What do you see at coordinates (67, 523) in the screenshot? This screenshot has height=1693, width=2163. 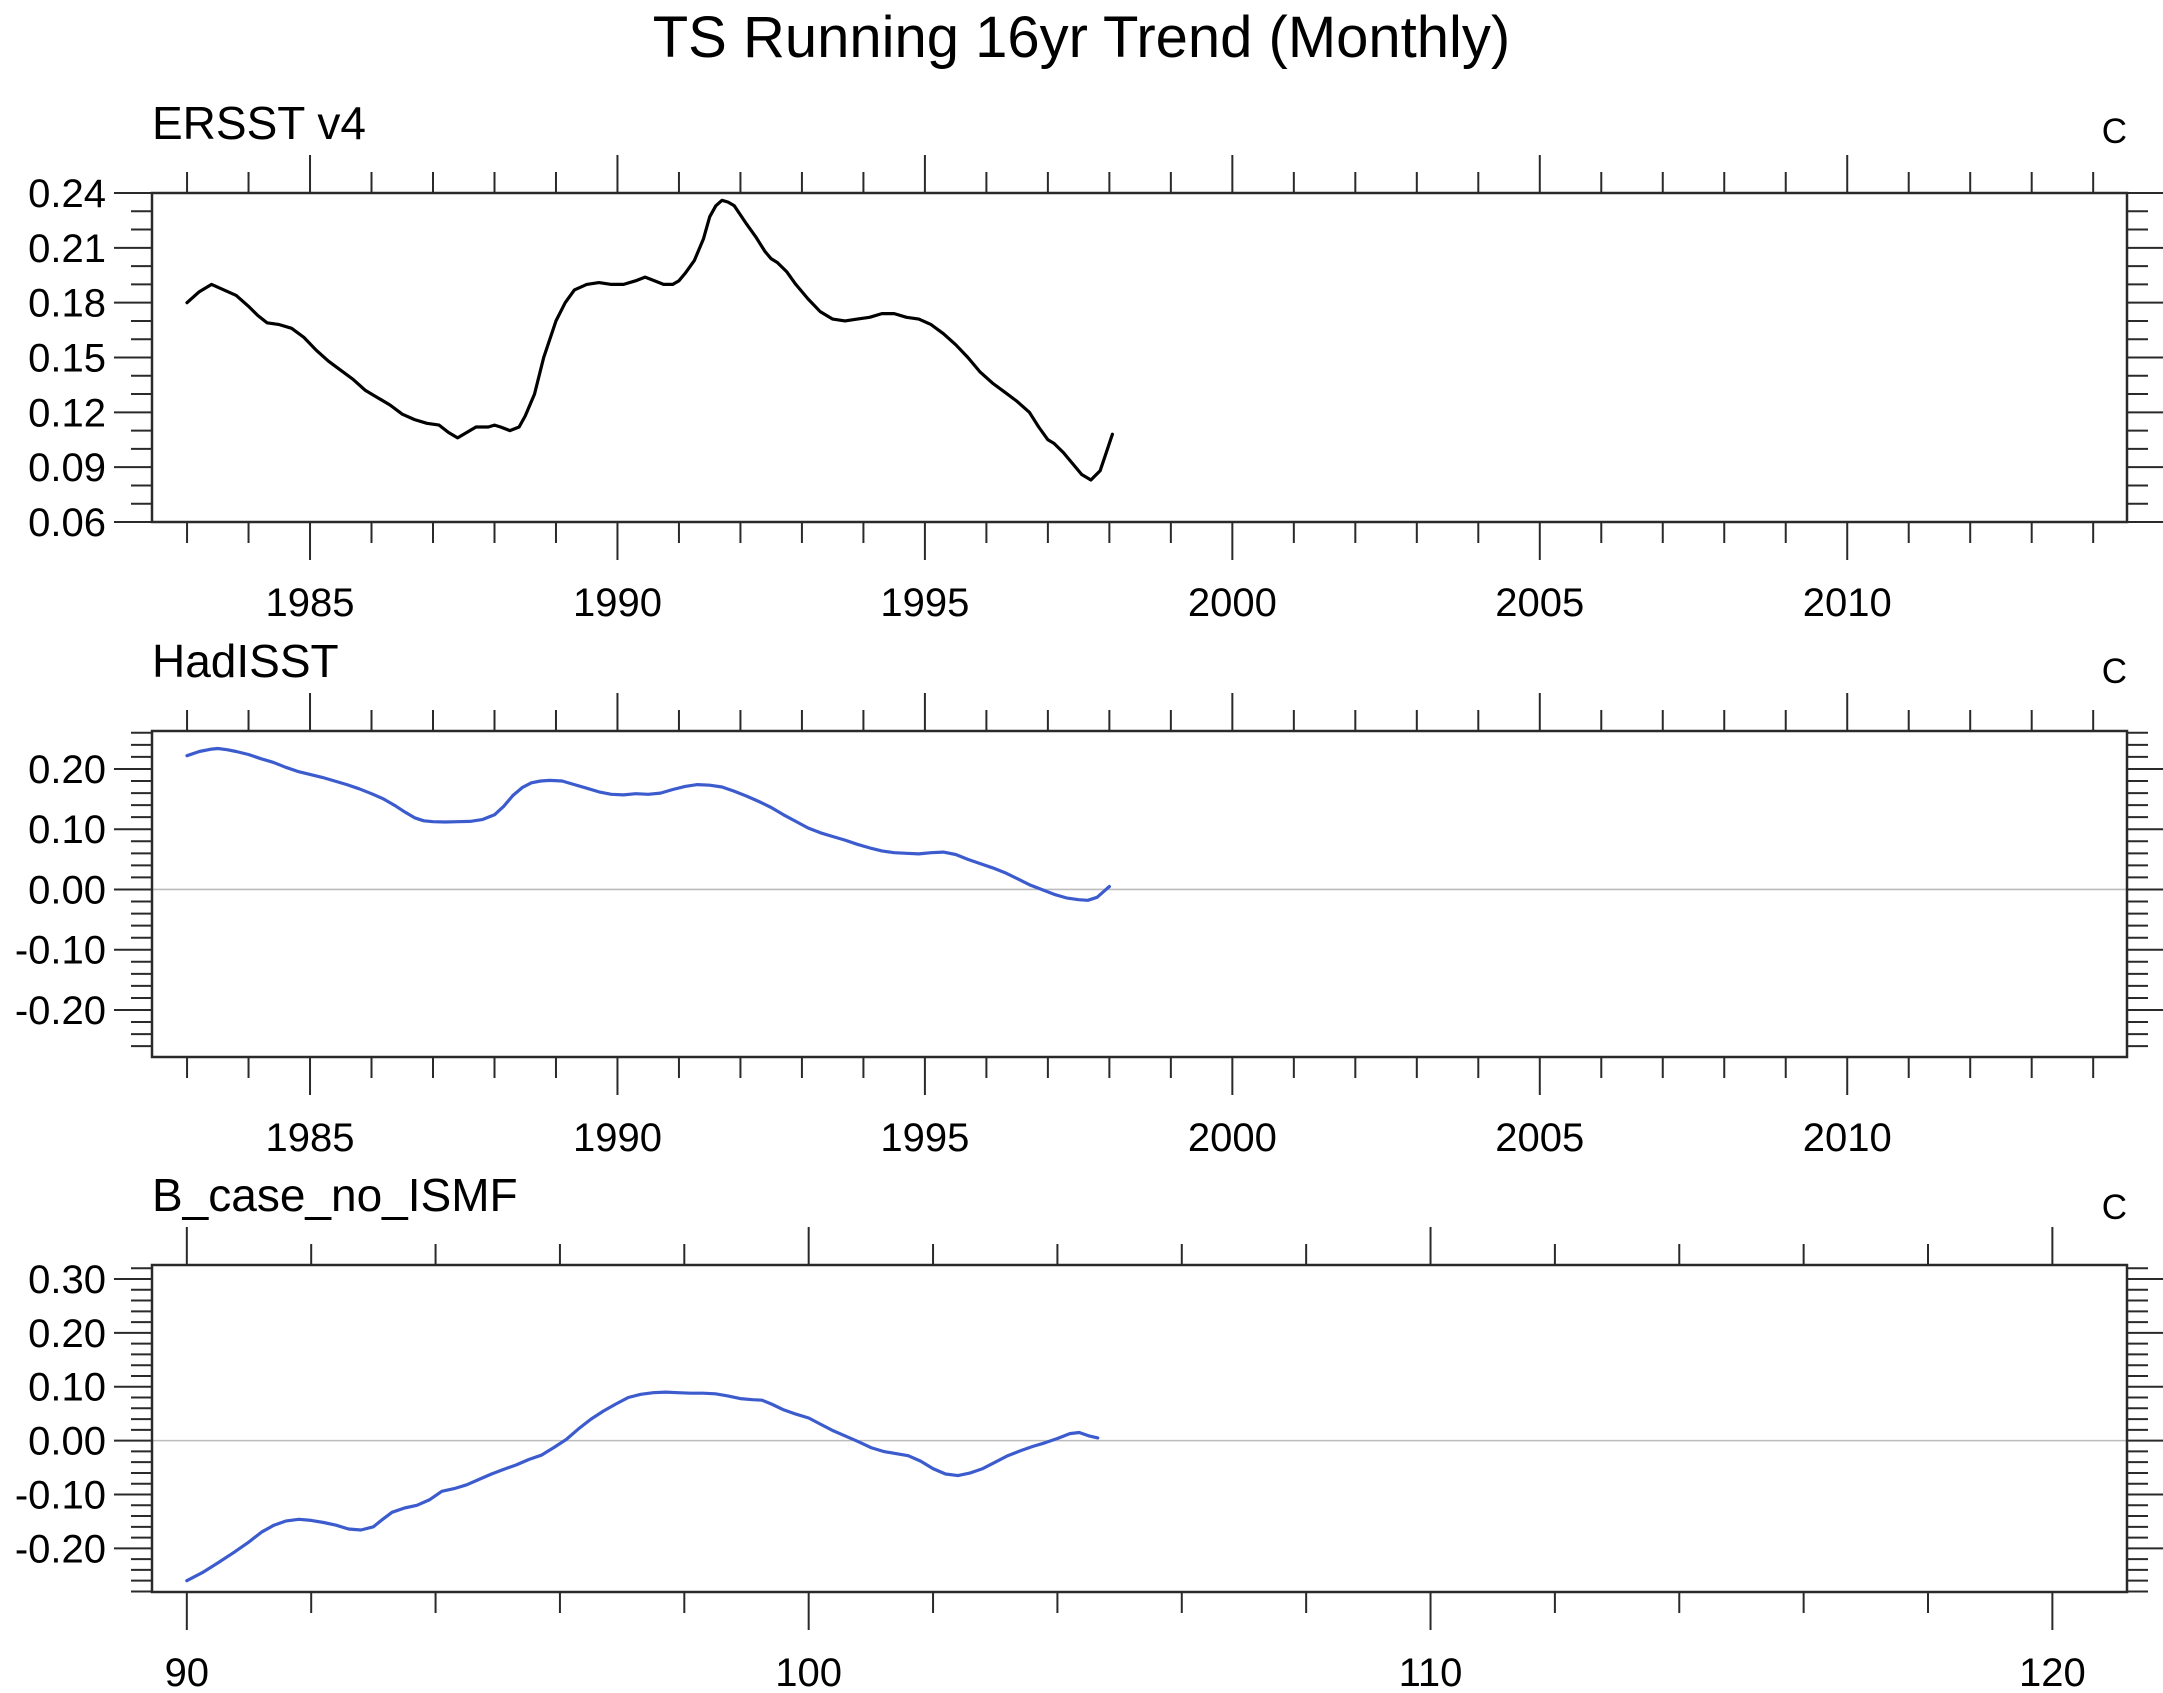 I see `svg-text: 0.06` at bounding box center [67, 523].